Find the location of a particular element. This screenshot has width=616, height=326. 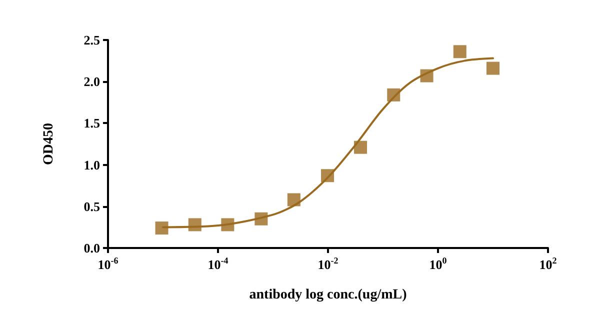

y-tick-label: 0.0 is located at coordinates (92, 248).